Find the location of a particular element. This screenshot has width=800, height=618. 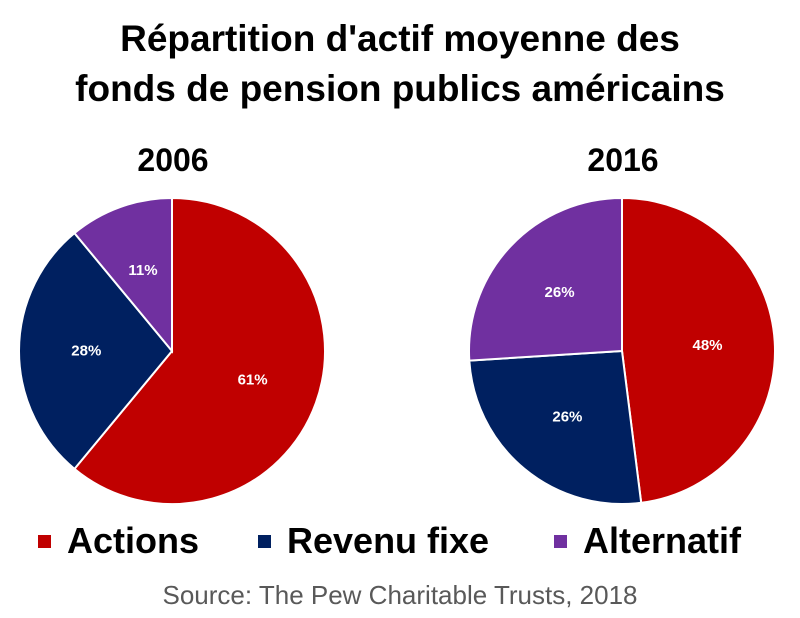

pie-slice-2016-actions is located at coordinates (698, 350).